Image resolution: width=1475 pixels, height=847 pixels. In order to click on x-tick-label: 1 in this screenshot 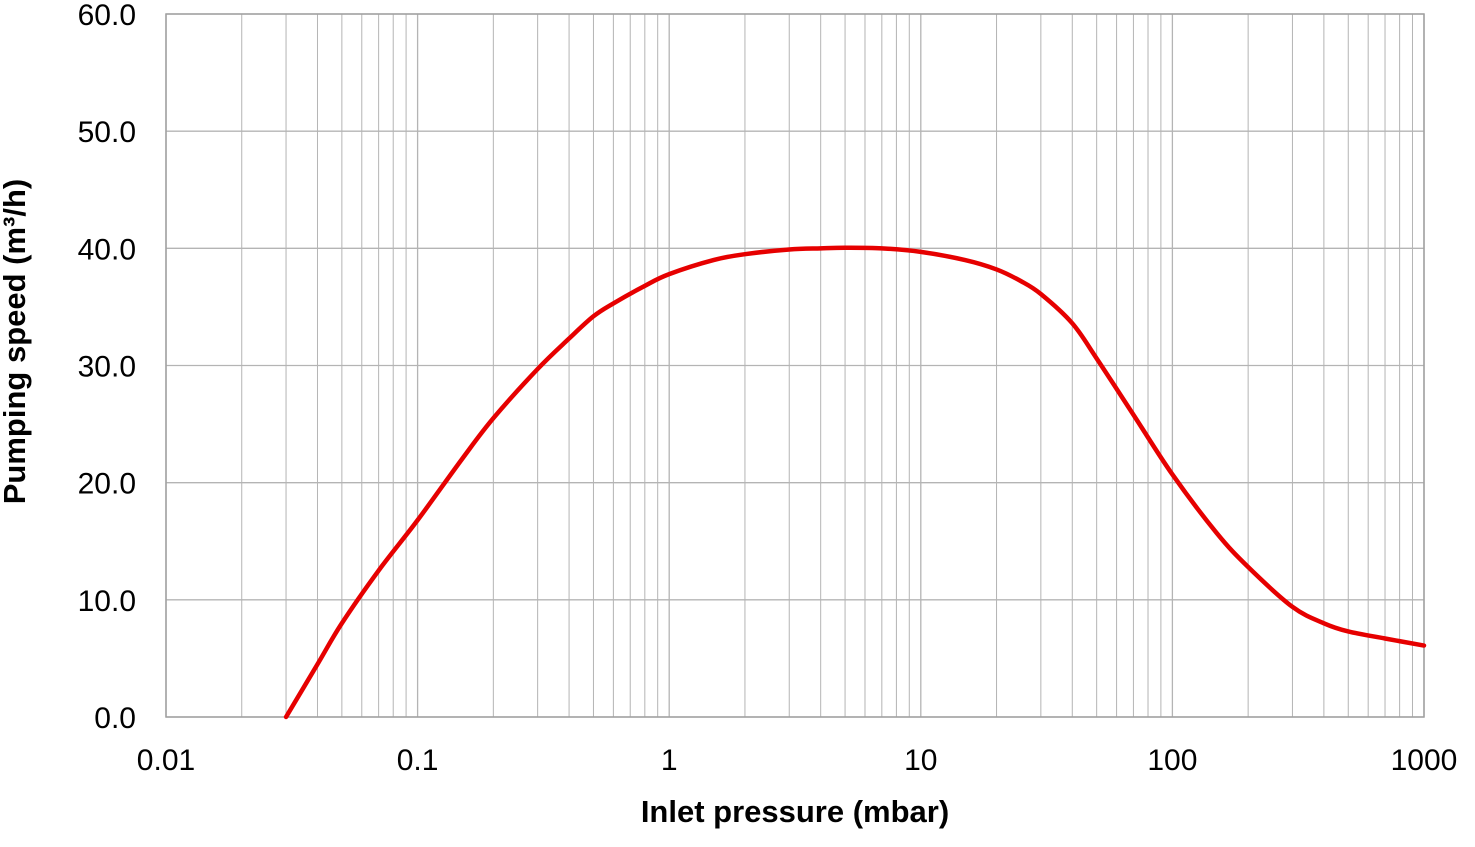, I will do `click(669, 760)`.